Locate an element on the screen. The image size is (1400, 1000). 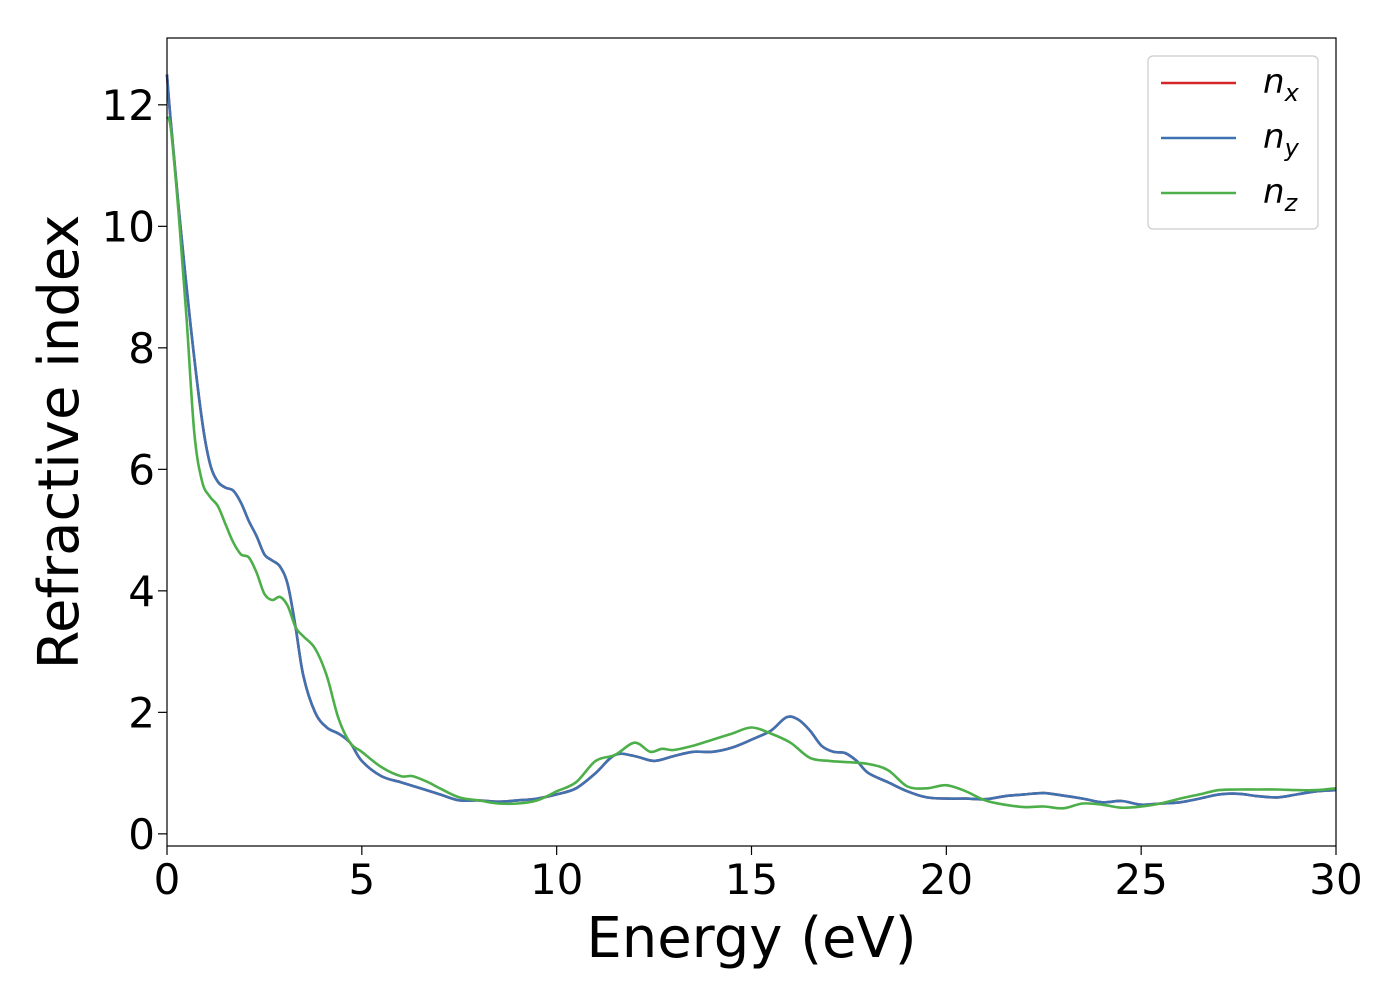
y-tick-label: 4 is located at coordinates (141, 591).